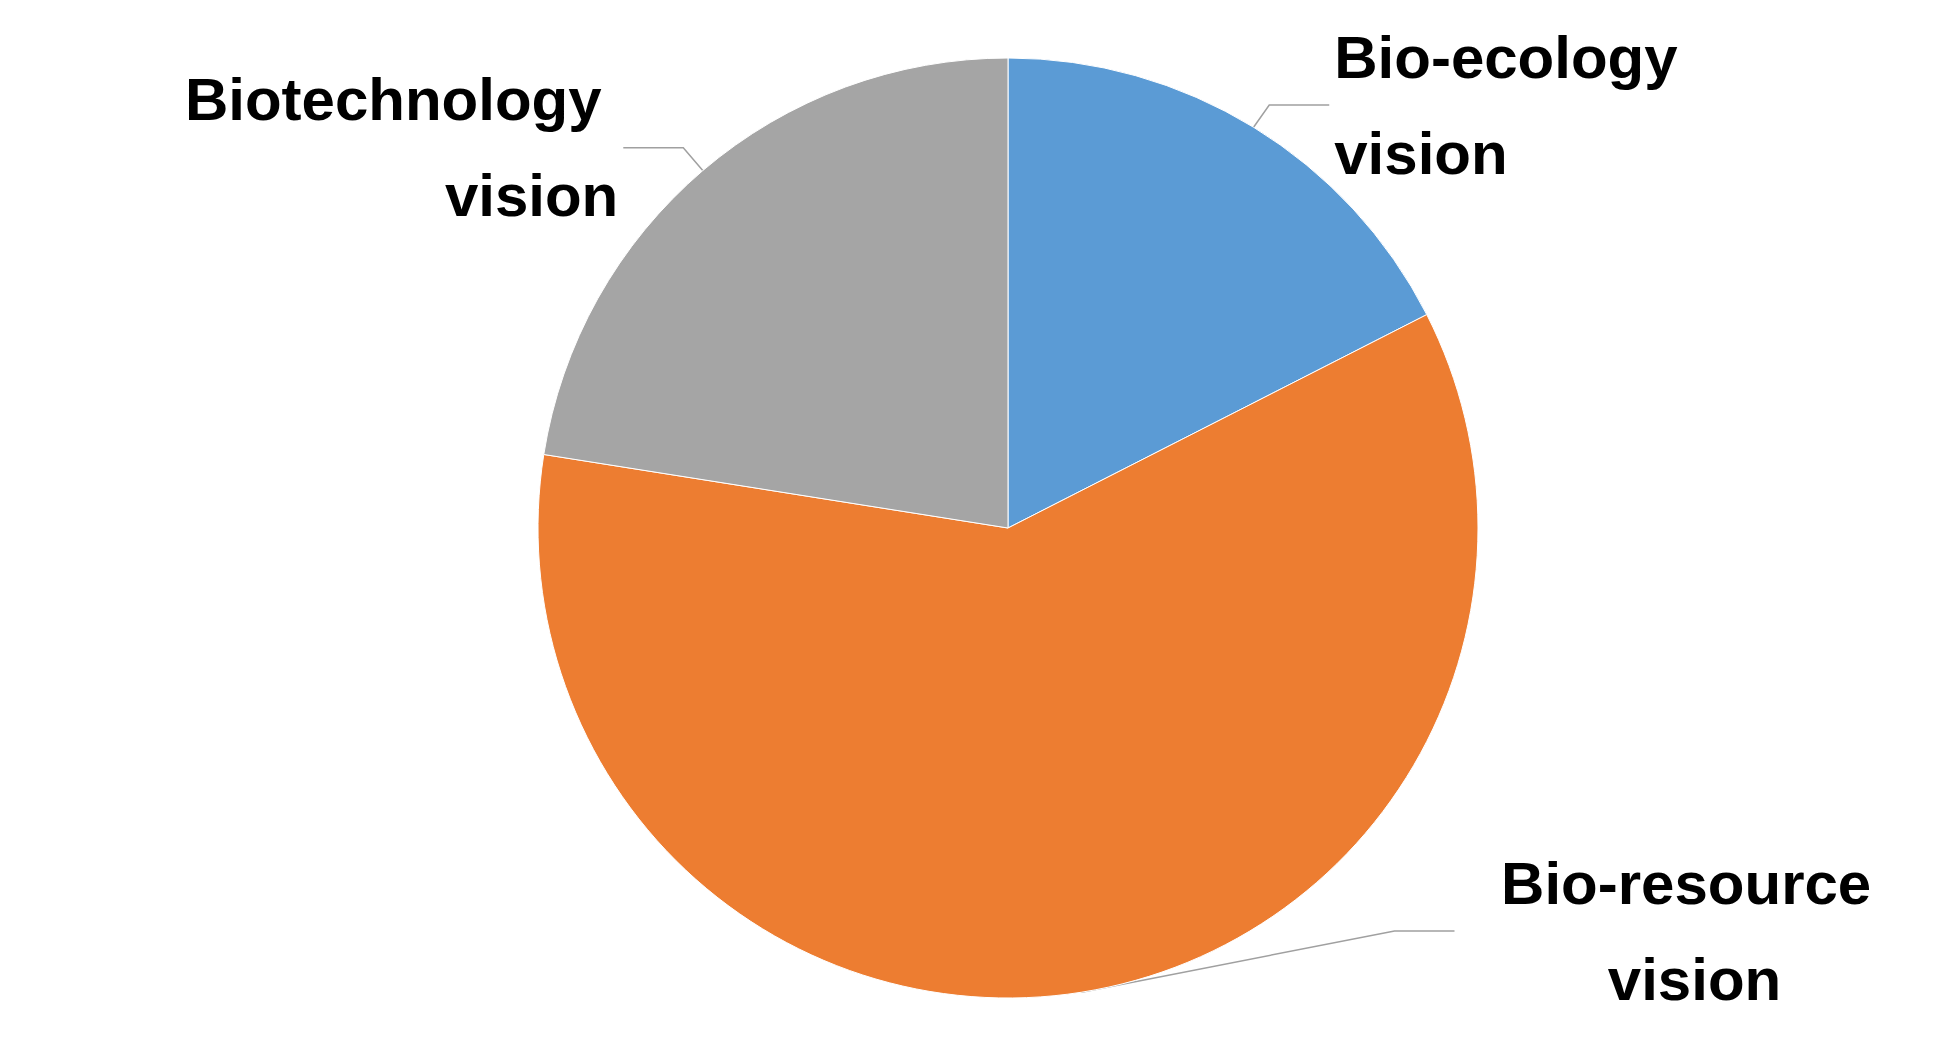 This screenshot has height=1045, width=1949. Describe the element at coordinates (401, 148) in the screenshot. I see `slice-label: Biotechnology vision` at that location.